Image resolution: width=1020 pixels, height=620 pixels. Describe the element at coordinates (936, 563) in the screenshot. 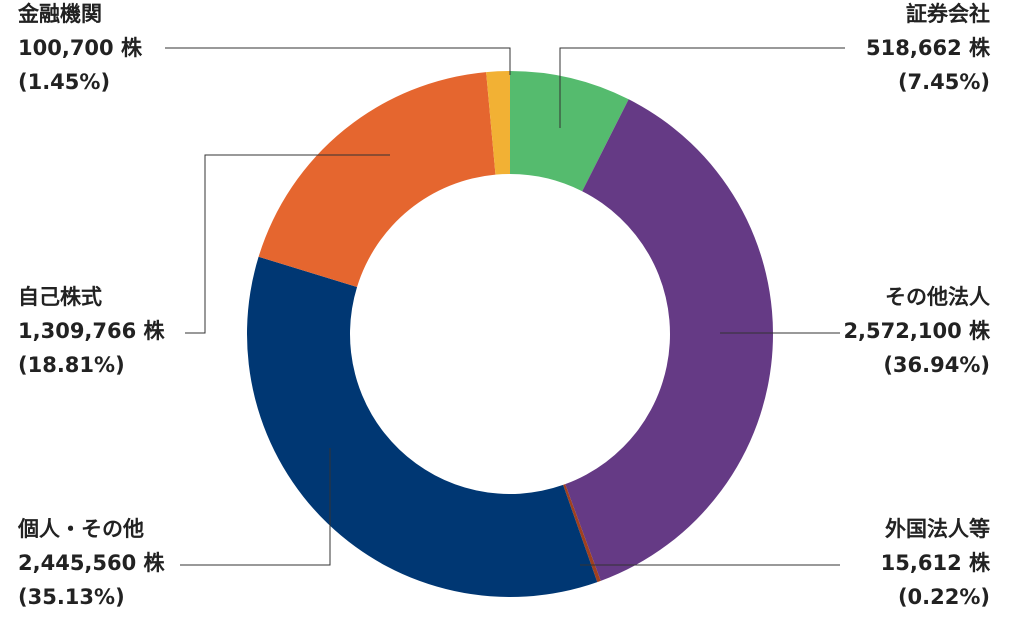

I see `label-value: 15,612 株` at that location.